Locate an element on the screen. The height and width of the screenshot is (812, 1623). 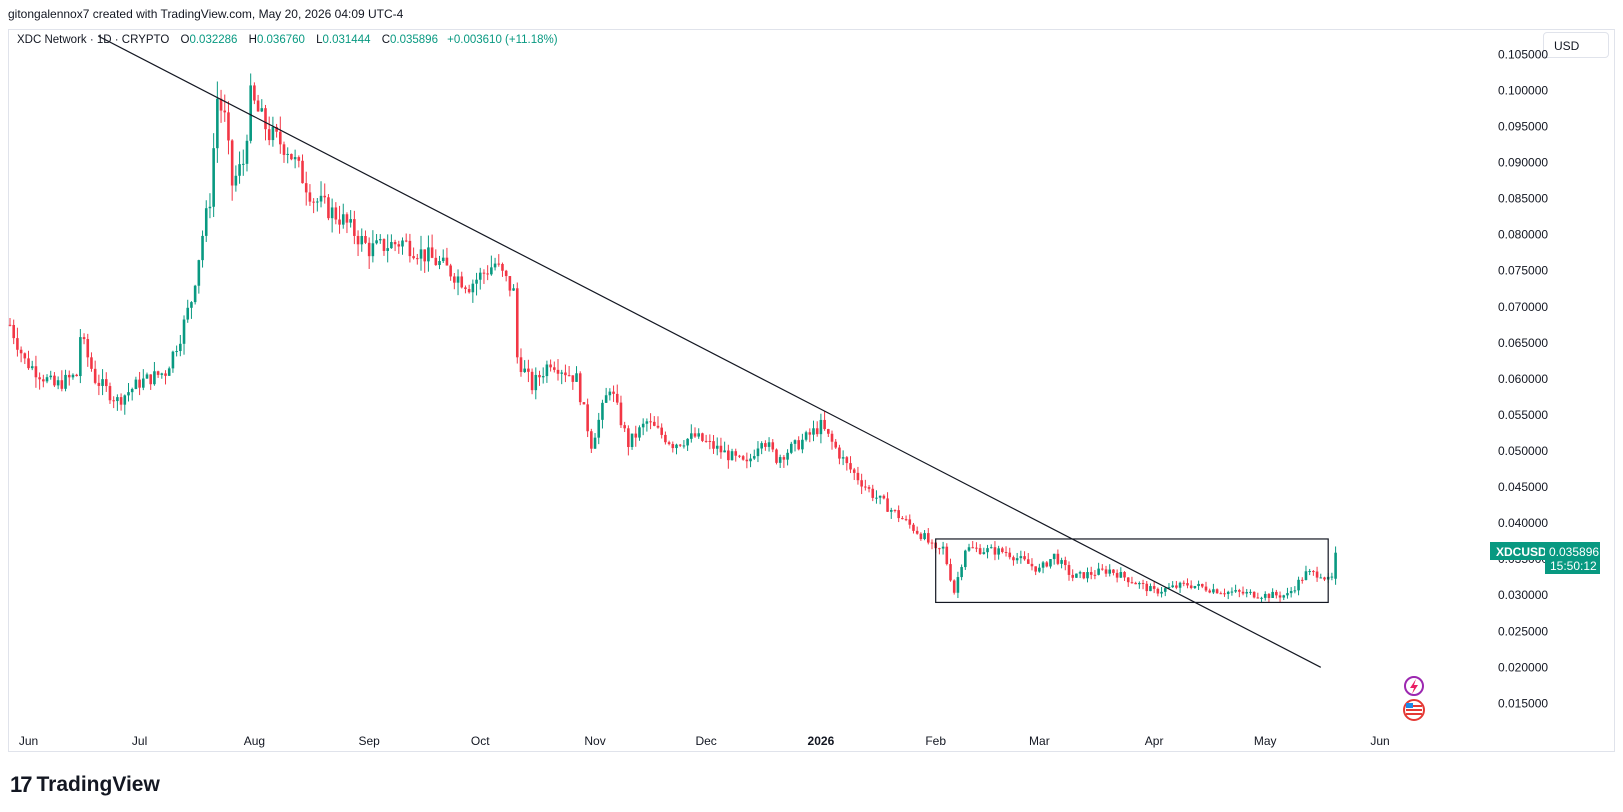
lightning-icon is located at coordinates (1414, 686).